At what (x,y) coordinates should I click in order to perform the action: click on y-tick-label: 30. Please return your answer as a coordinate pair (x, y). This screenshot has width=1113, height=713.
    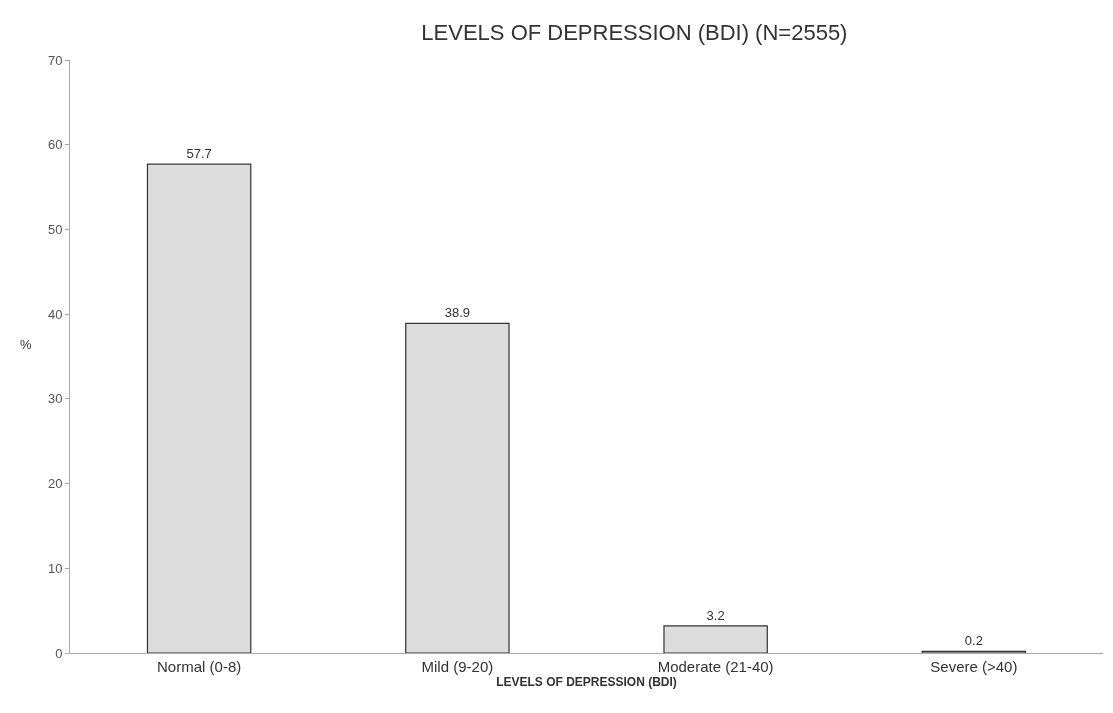
    Looking at the image, I should click on (55, 399).